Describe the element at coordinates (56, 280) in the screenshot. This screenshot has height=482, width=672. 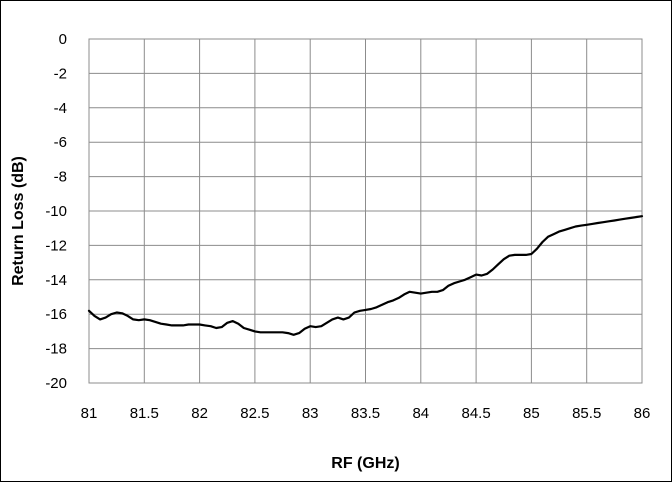
I see `y-tick-label: -14` at that location.